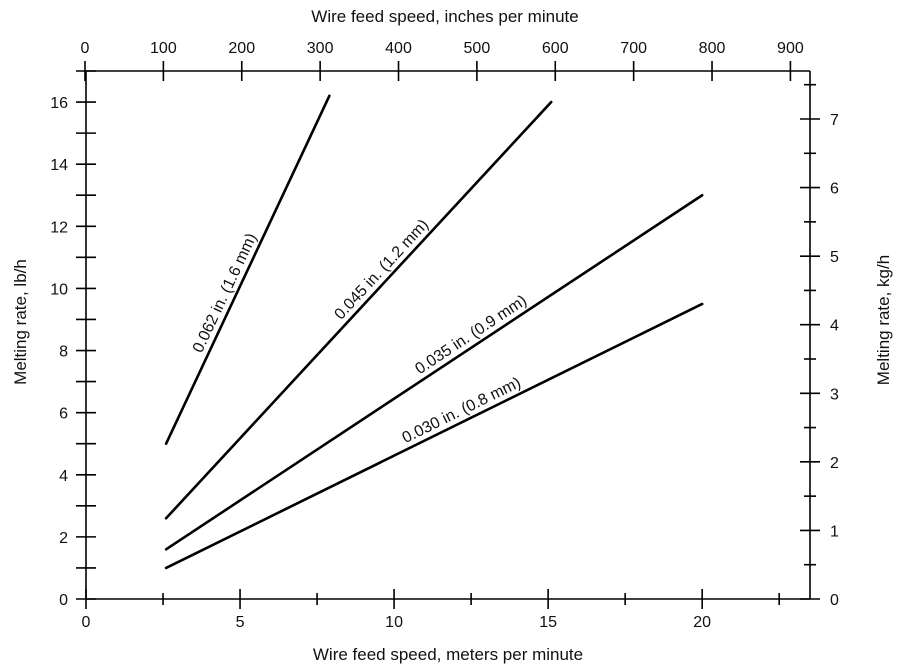 The width and height of the screenshot is (899, 671). I want to click on y-tick-label: 10, so click(59, 289).